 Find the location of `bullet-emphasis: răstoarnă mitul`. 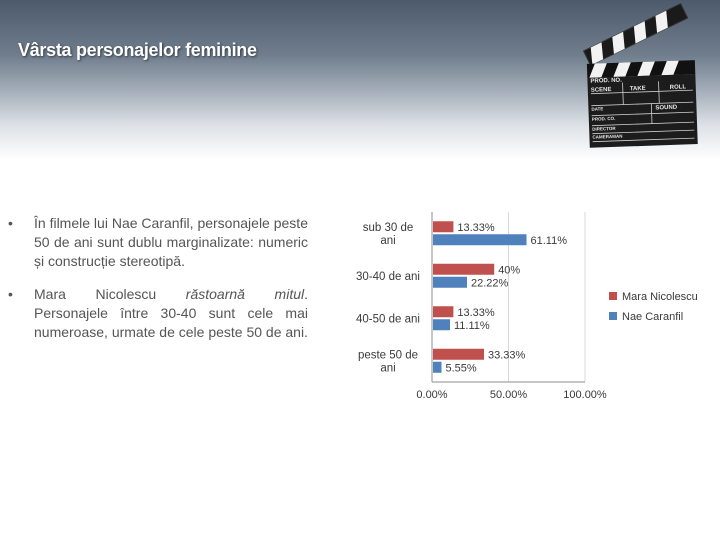

bullet-emphasis: răstoarnă mitul is located at coordinates (245, 294).